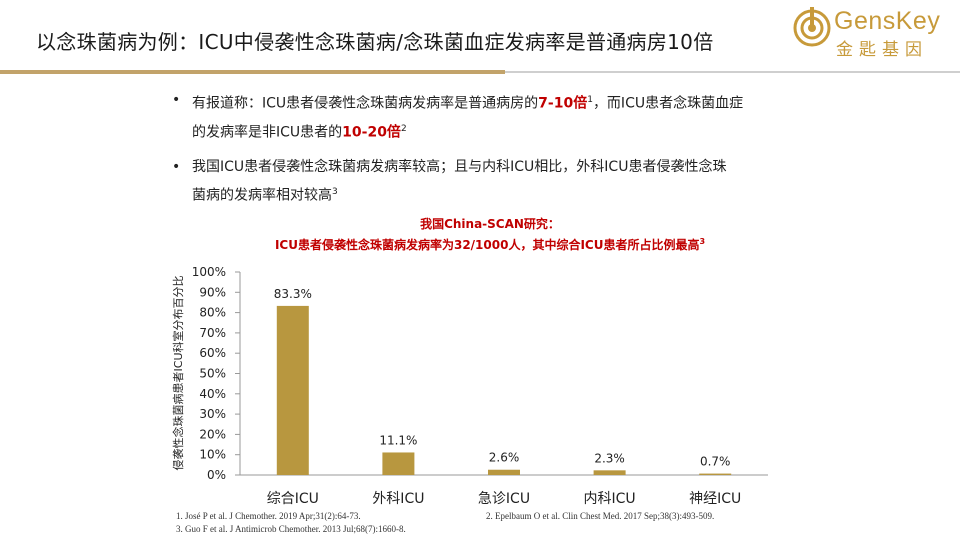 This screenshot has height=540, width=960. What do you see at coordinates (490, 224) in the screenshot?
I see `study-title: 我国China-SCAN研究：` at bounding box center [490, 224].